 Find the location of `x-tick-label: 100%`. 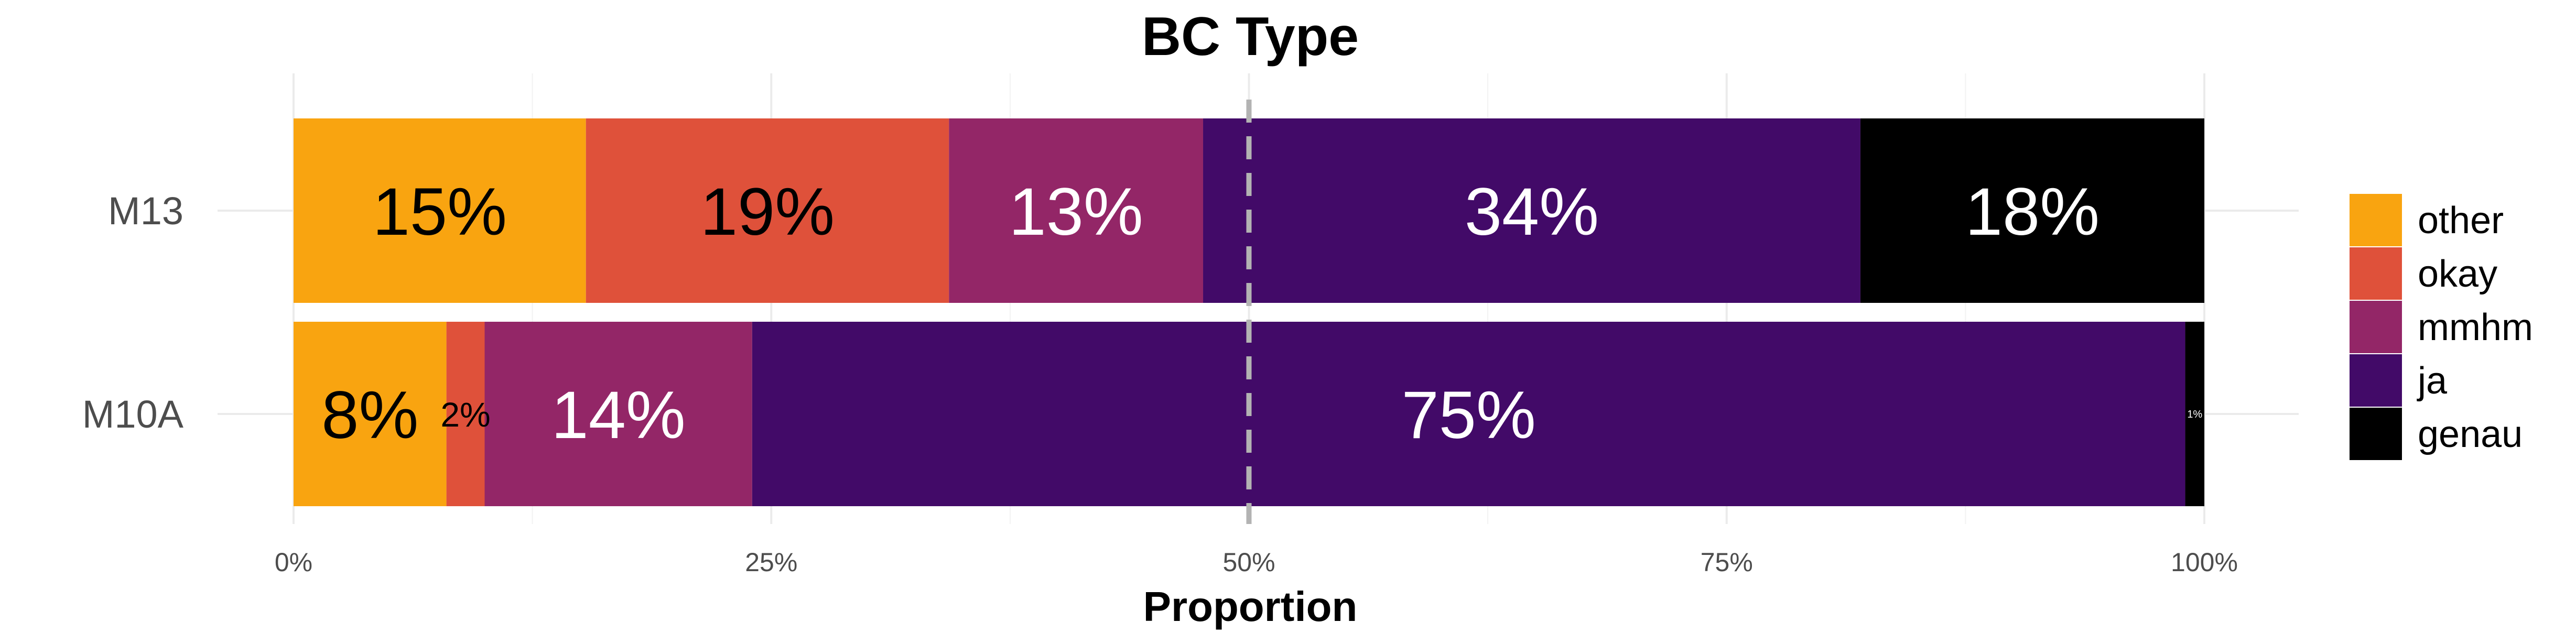

x-tick-label: 100% is located at coordinates (2204, 563).